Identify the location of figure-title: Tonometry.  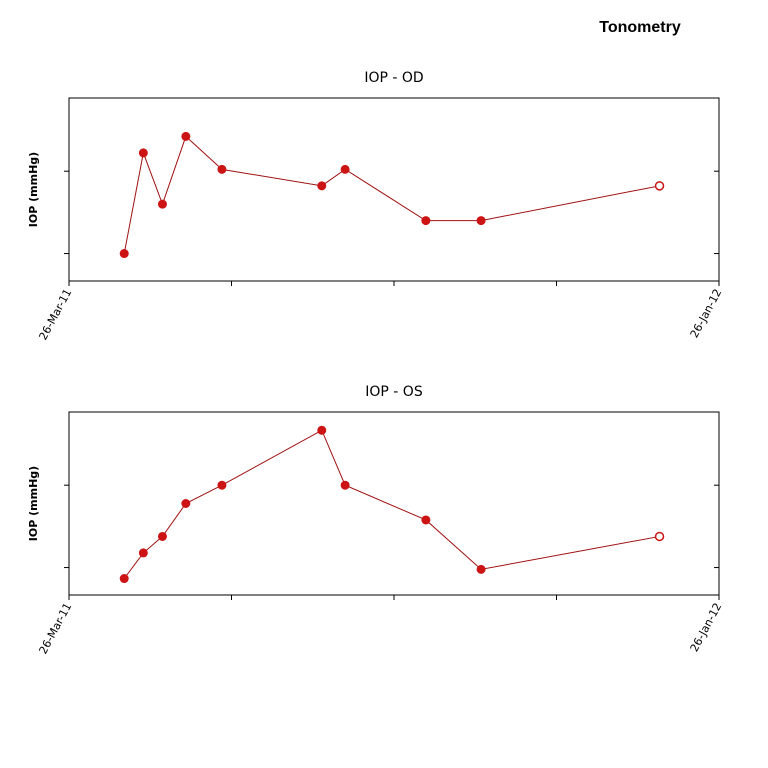
(640, 27).